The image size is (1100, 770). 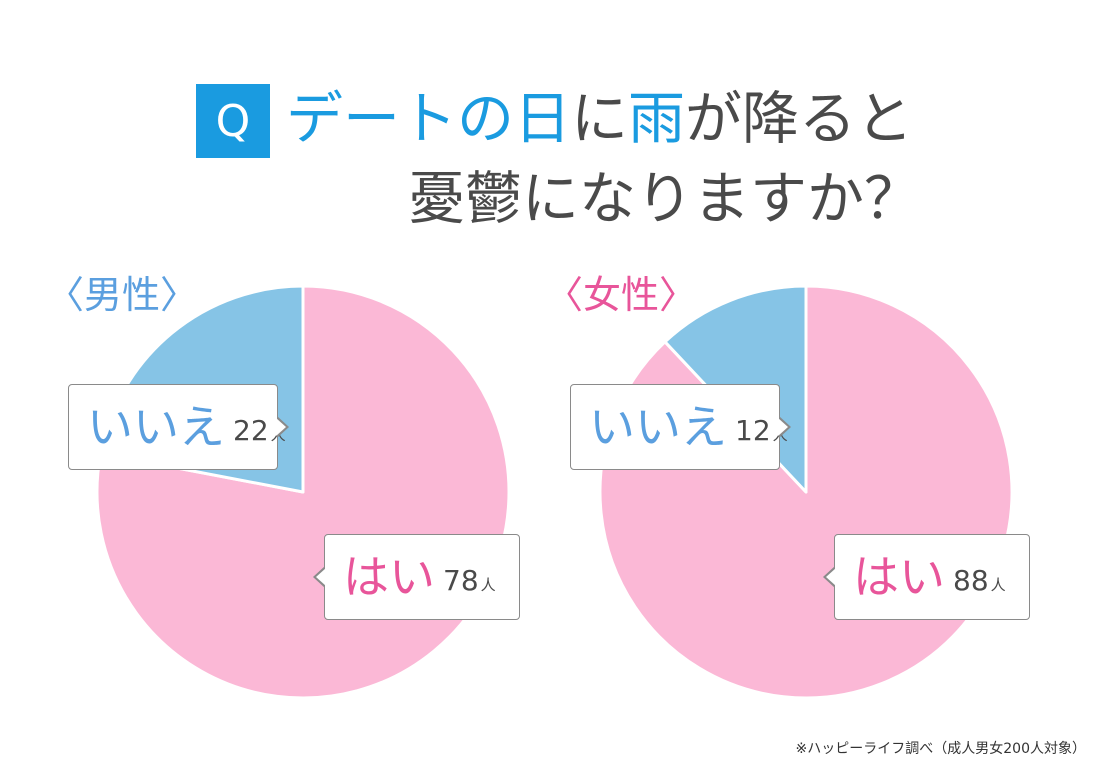 I want to click on title-line-2: 憂鬱になりますか？, so click(x=664, y=199).